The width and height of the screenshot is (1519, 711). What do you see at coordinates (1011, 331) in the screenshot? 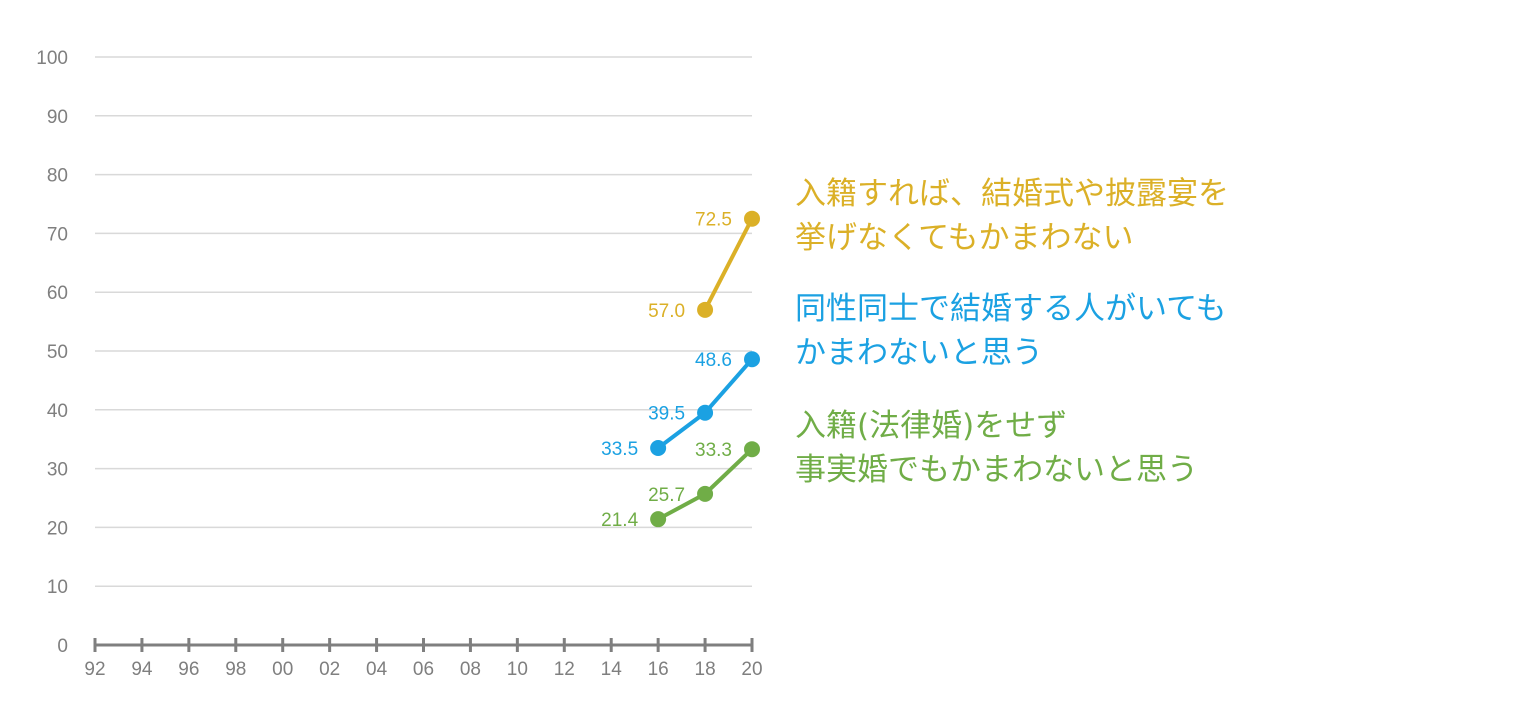
I see `legend-blue: 同性同士で結婚する人がいても かまわないと思う` at bounding box center [1011, 331].